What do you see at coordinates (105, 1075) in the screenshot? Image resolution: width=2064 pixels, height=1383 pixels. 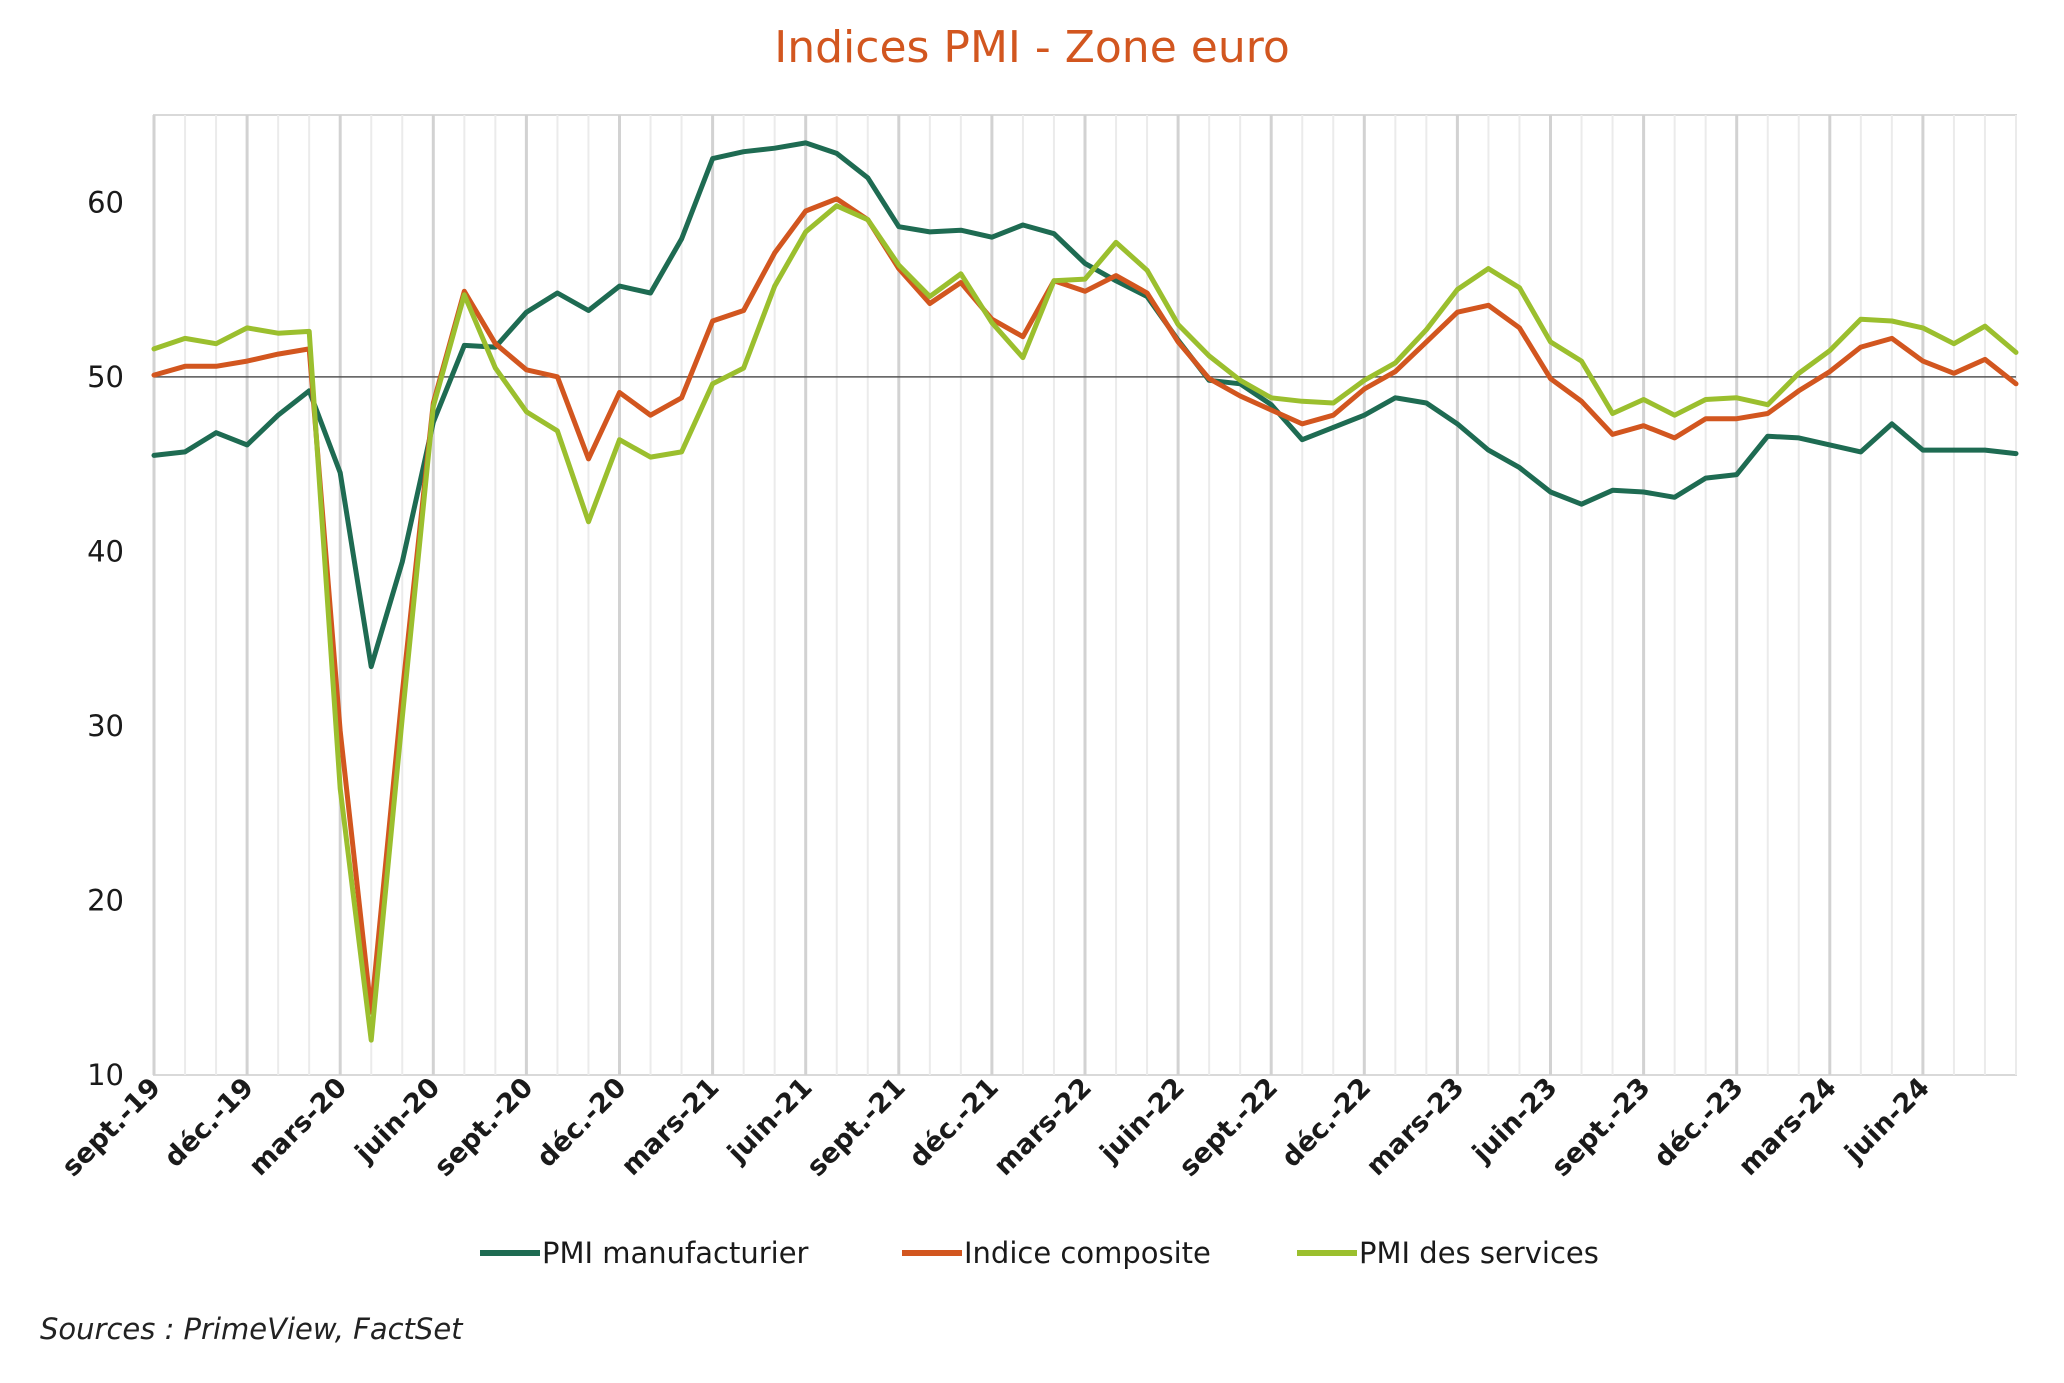 I see `y-tick-label: 10` at bounding box center [105, 1075].